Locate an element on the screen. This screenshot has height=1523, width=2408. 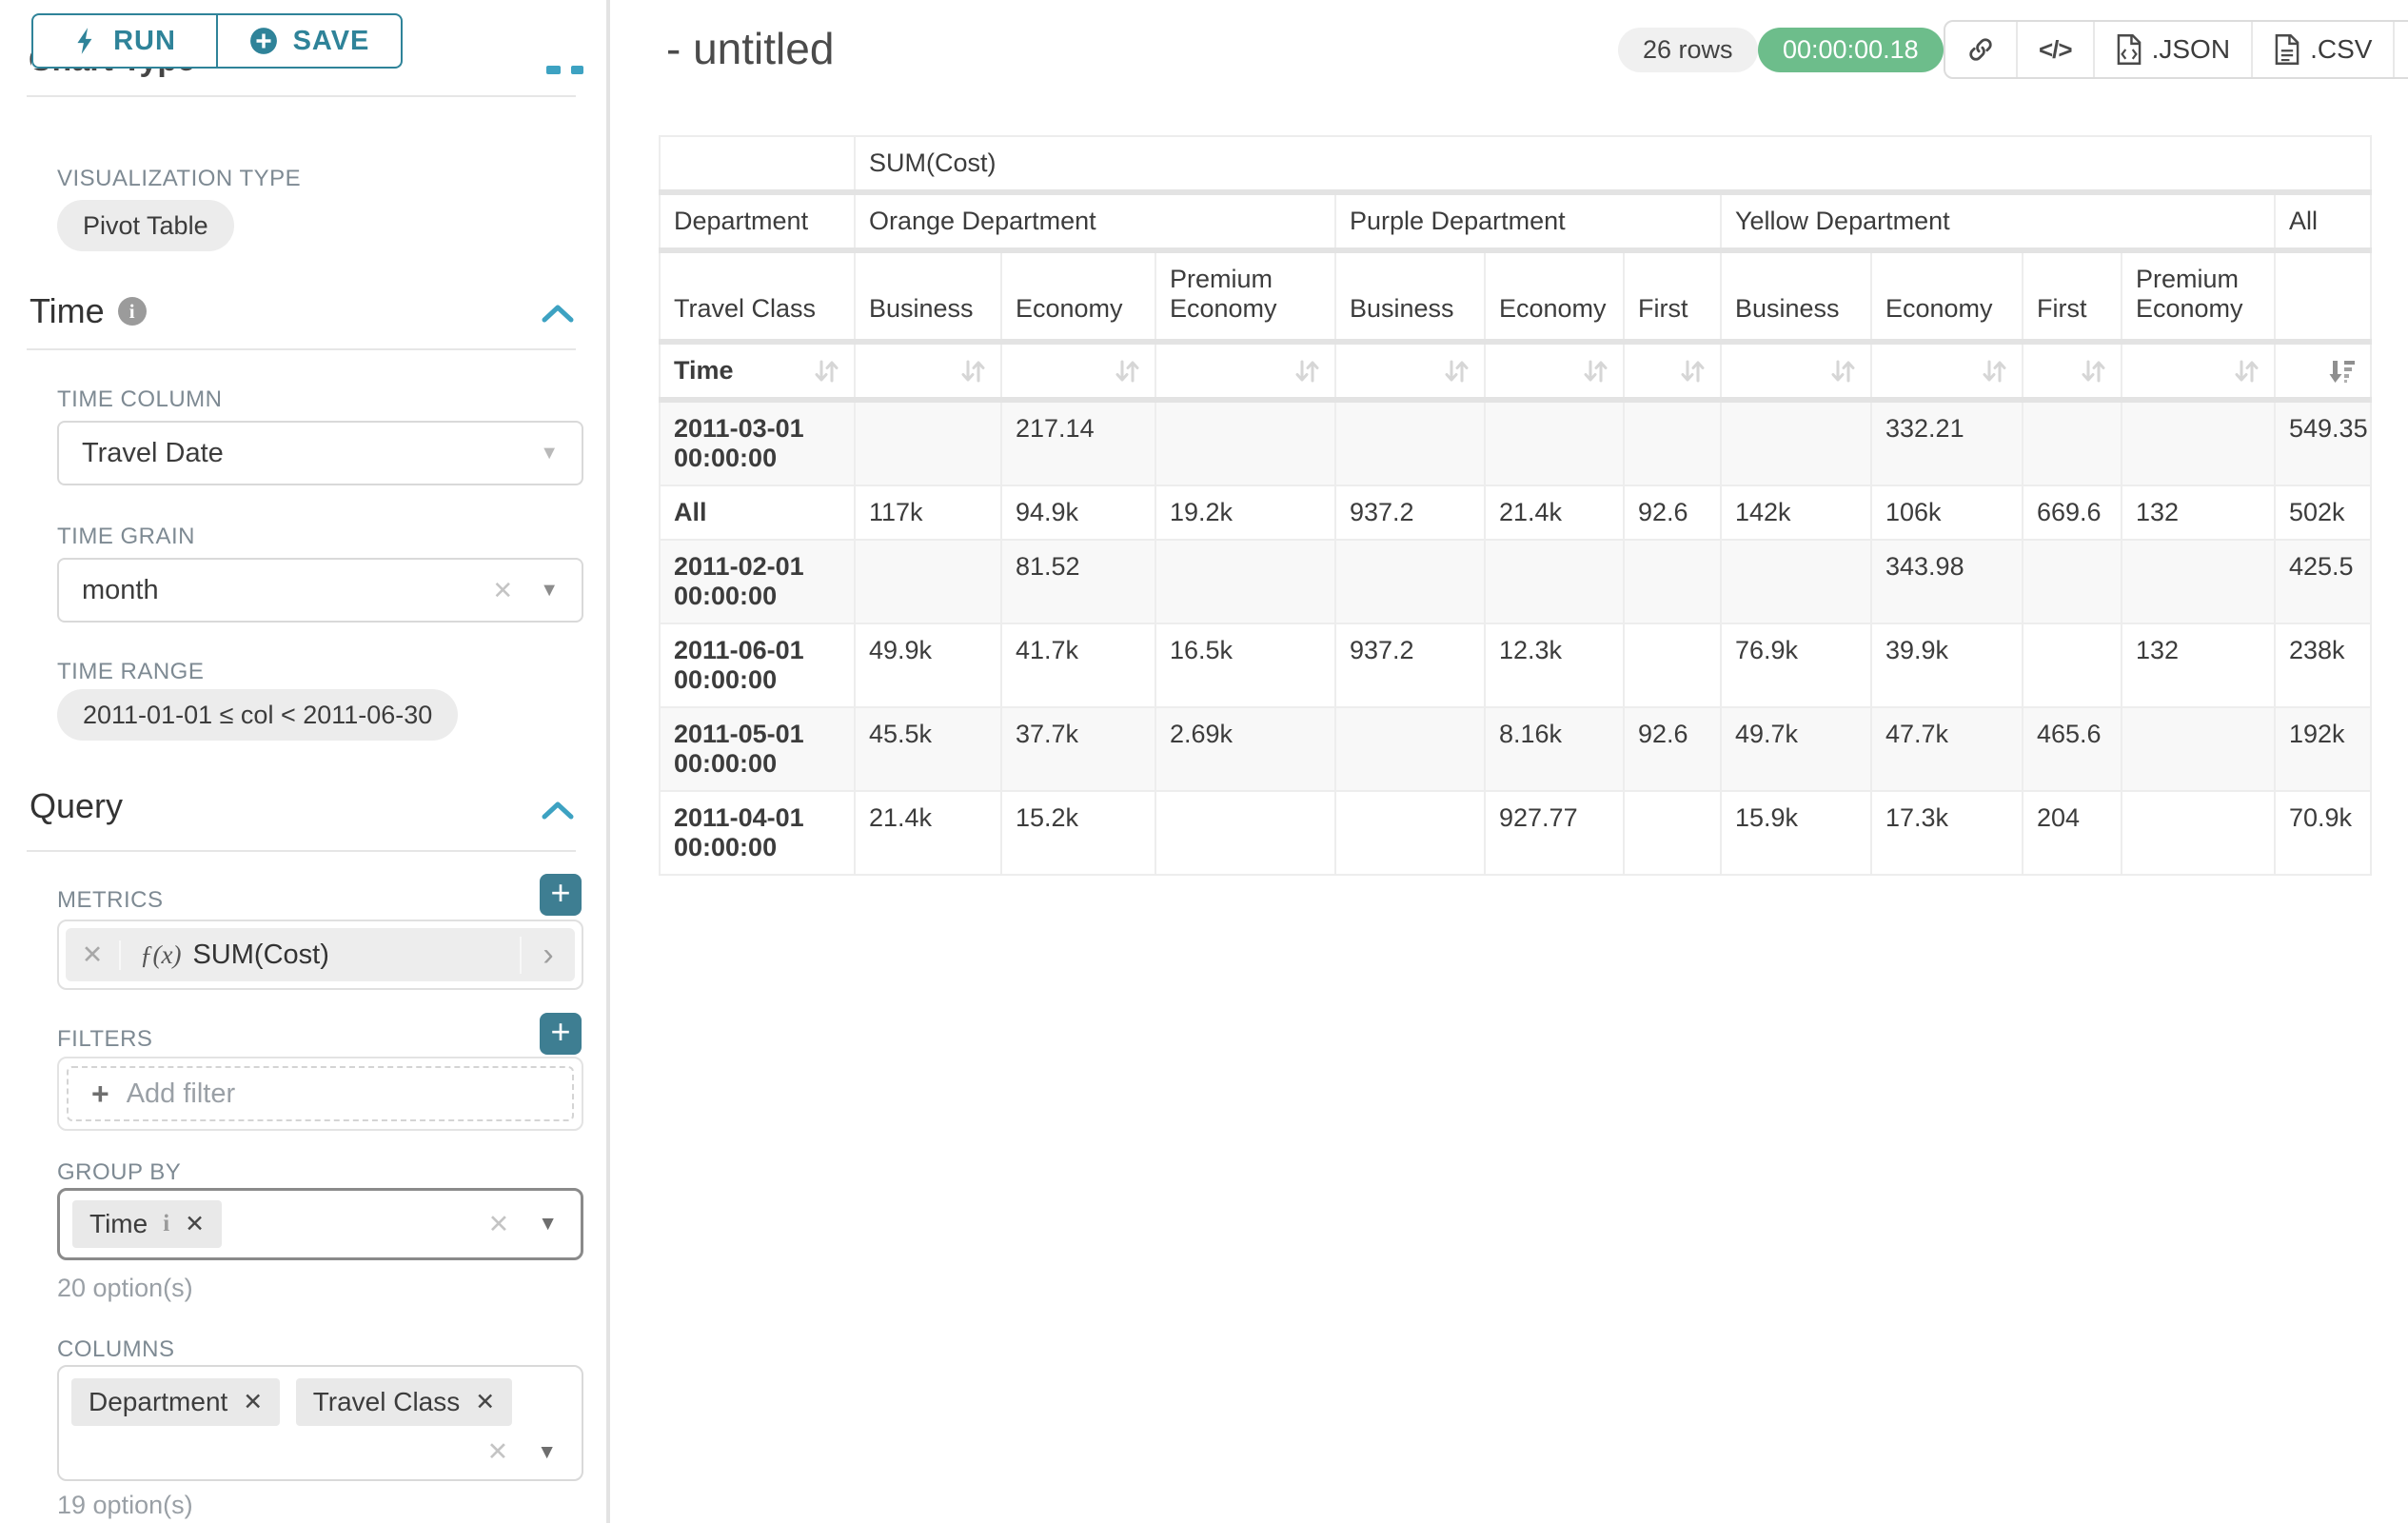
pivot-value-cell: 332.21 is located at coordinates (1946, 443).